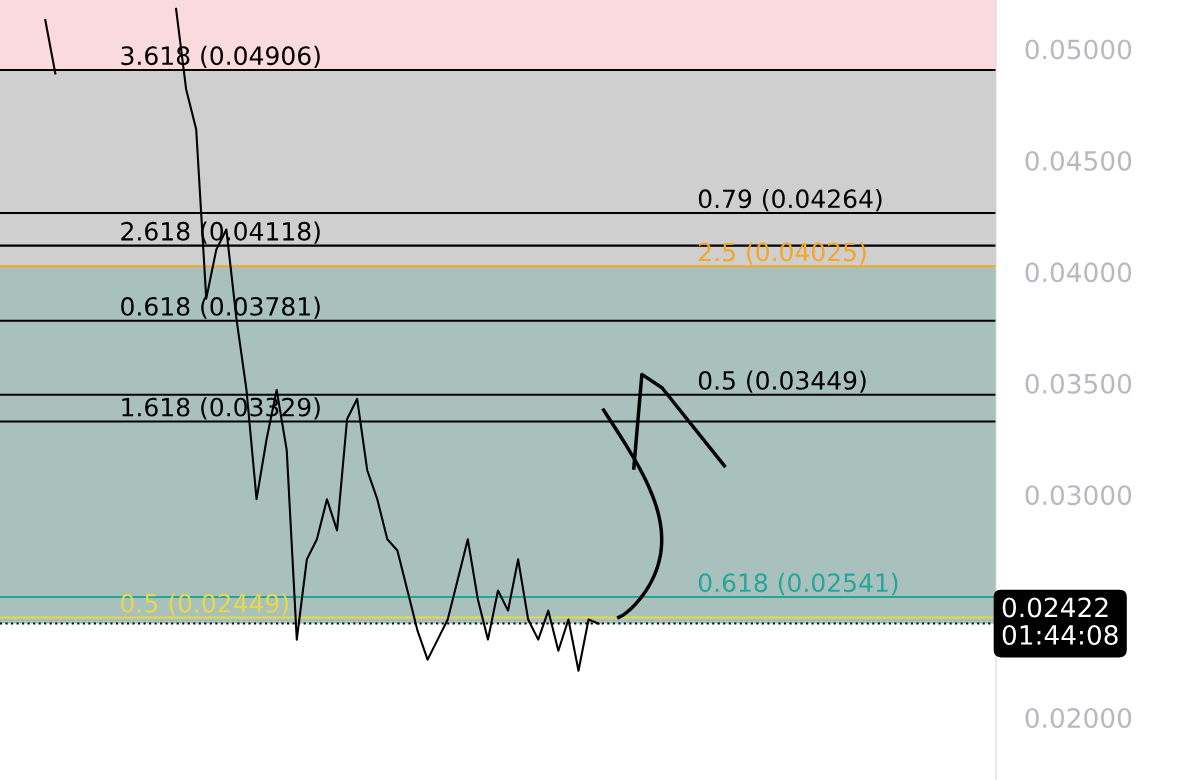 The height and width of the screenshot is (780, 1200). Describe the element at coordinates (1078, 49) in the screenshot. I see `y-tick-label: 0.05000` at that location.